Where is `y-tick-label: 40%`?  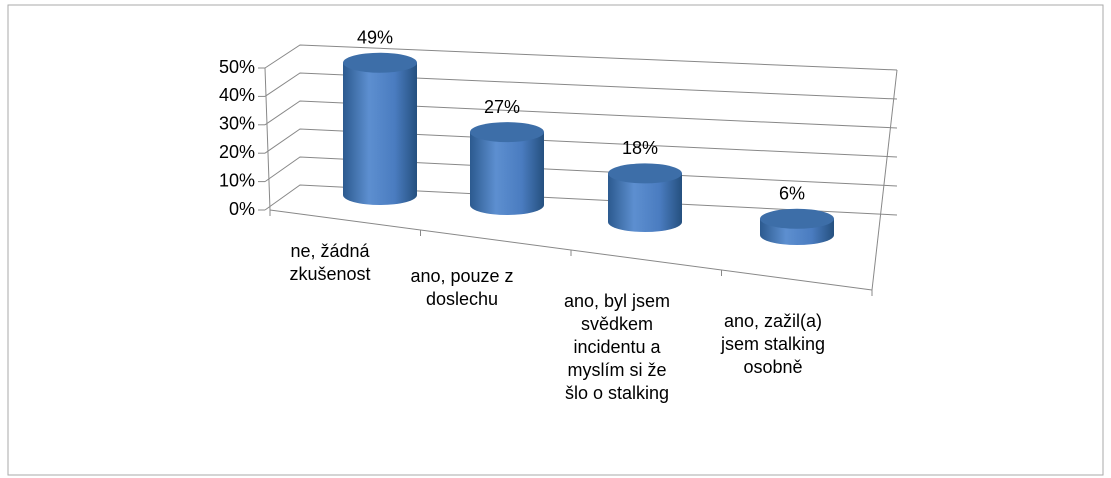 y-tick-label: 40% is located at coordinates (237, 95).